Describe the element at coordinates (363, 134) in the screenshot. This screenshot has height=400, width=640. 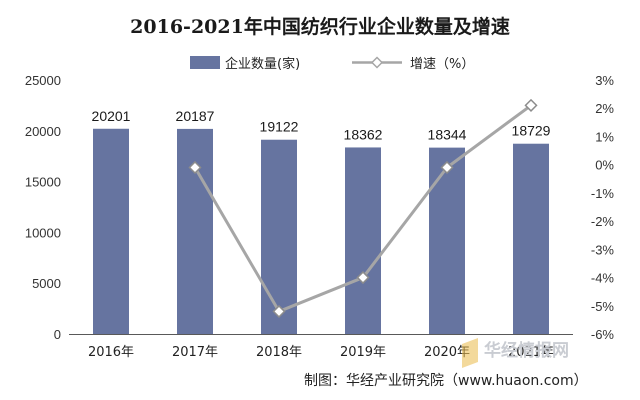
I see `bar-value-label: 18362` at that location.